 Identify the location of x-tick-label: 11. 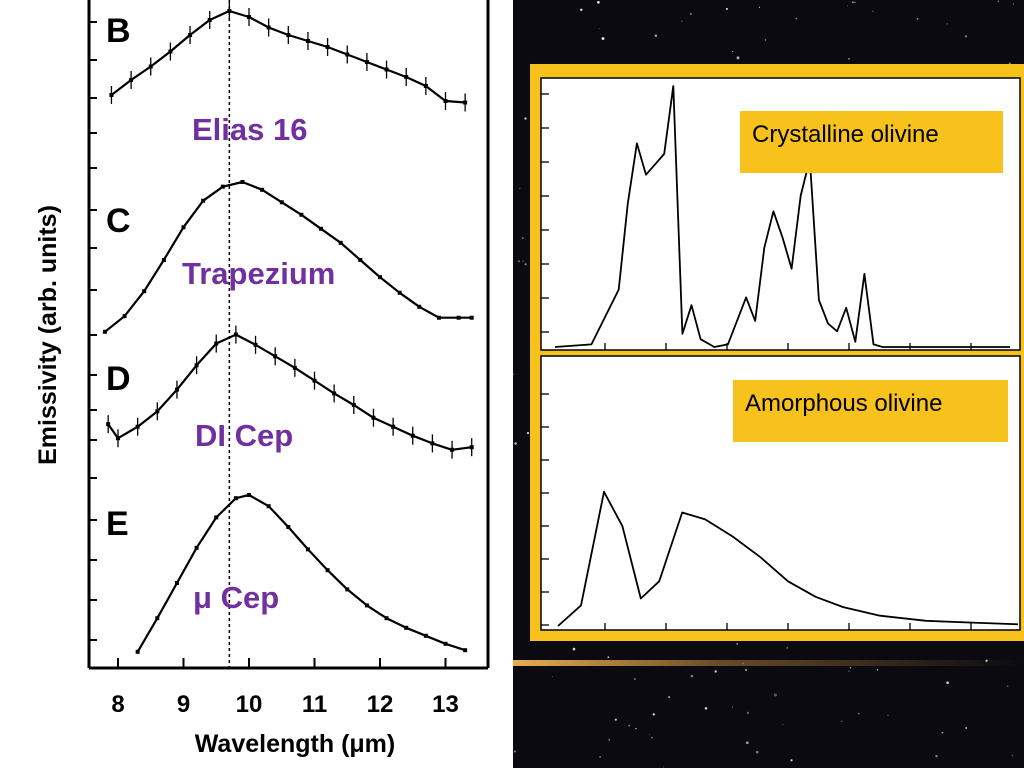
(314, 704).